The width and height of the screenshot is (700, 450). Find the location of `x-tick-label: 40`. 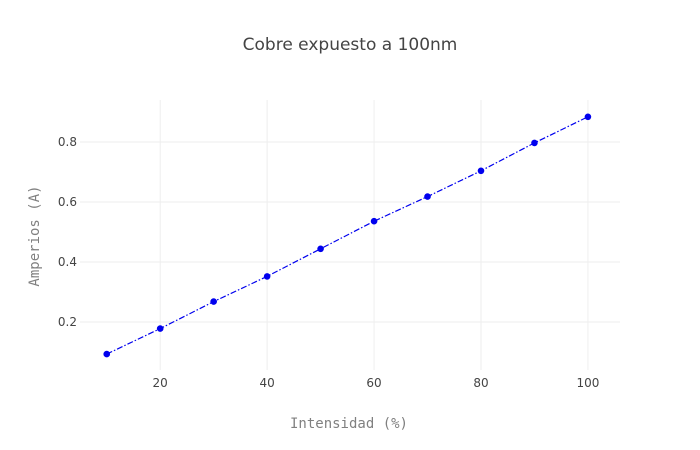

x-tick-label: 40 is located at coordinates (266, 383).